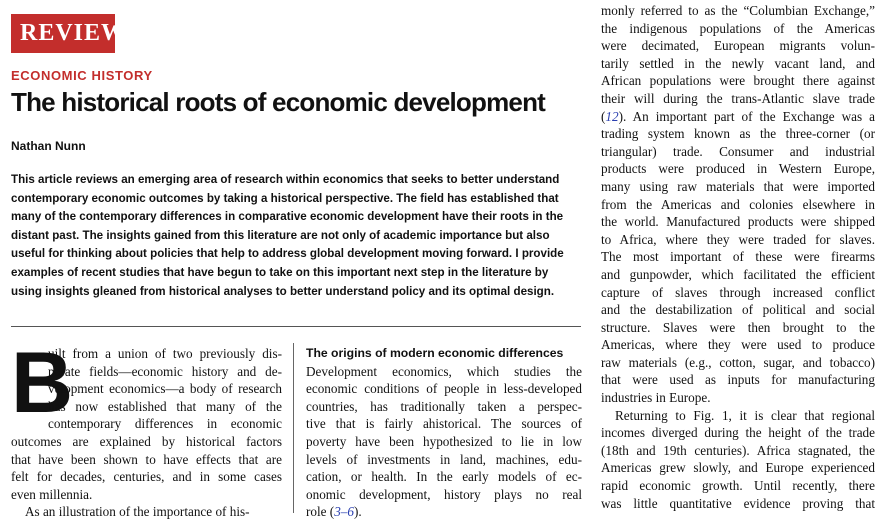 Image resolution: width=888 pixels, height=521 pixels. Describe the element at coordinates (48, 146) in the screenshot. I see `author-name: Nathan Nunn` at that location.